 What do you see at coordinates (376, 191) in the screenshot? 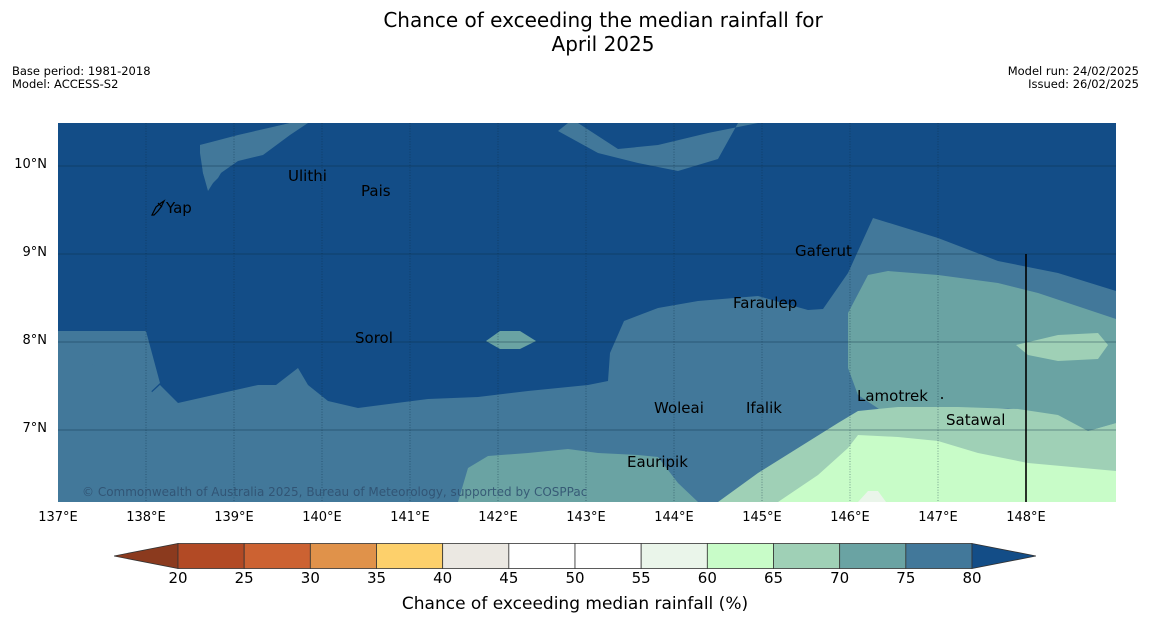
I see `place-label: Pais` at bounding box center [376, 191].